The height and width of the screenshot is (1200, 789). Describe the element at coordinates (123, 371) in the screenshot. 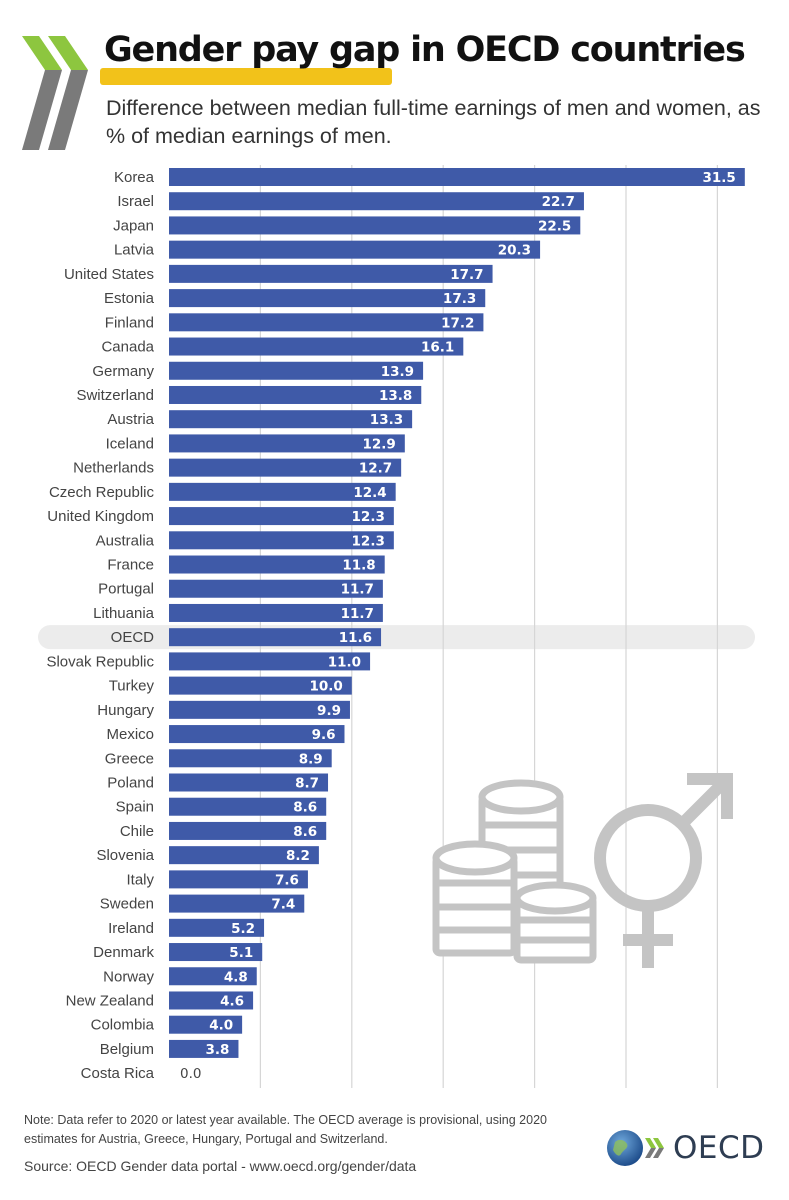

I see `category-label: Germany` at that location.